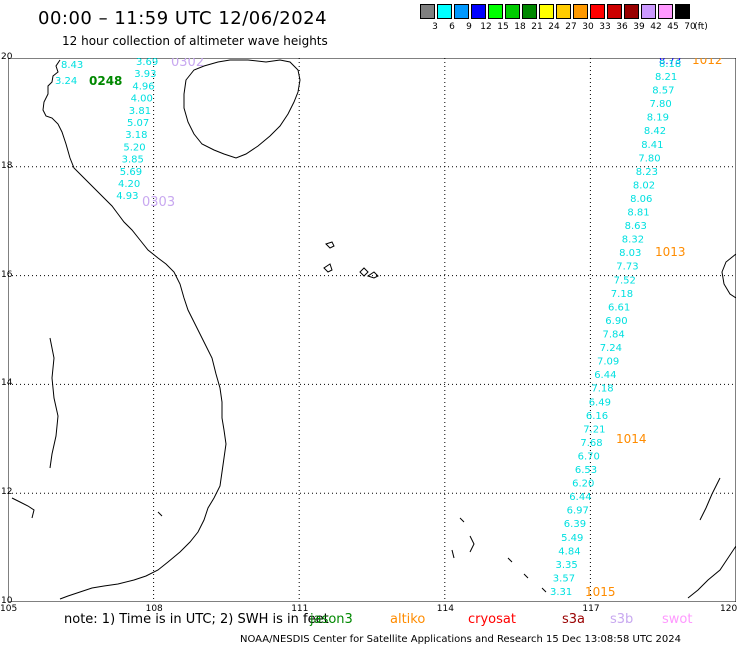 This screenshot has width=740, height=650. Describe the element at coordinates (677, 619) in the screenshot. I see `legend-swot: swot` at that location.